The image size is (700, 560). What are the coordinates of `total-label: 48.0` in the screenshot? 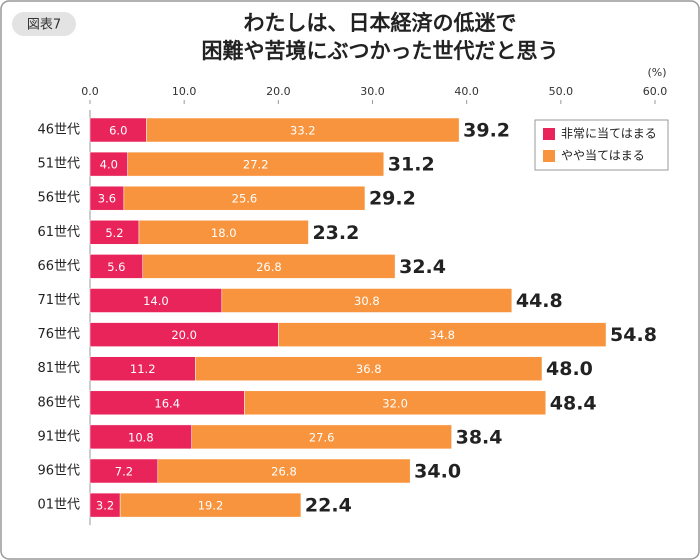 It's located at (569, 369).